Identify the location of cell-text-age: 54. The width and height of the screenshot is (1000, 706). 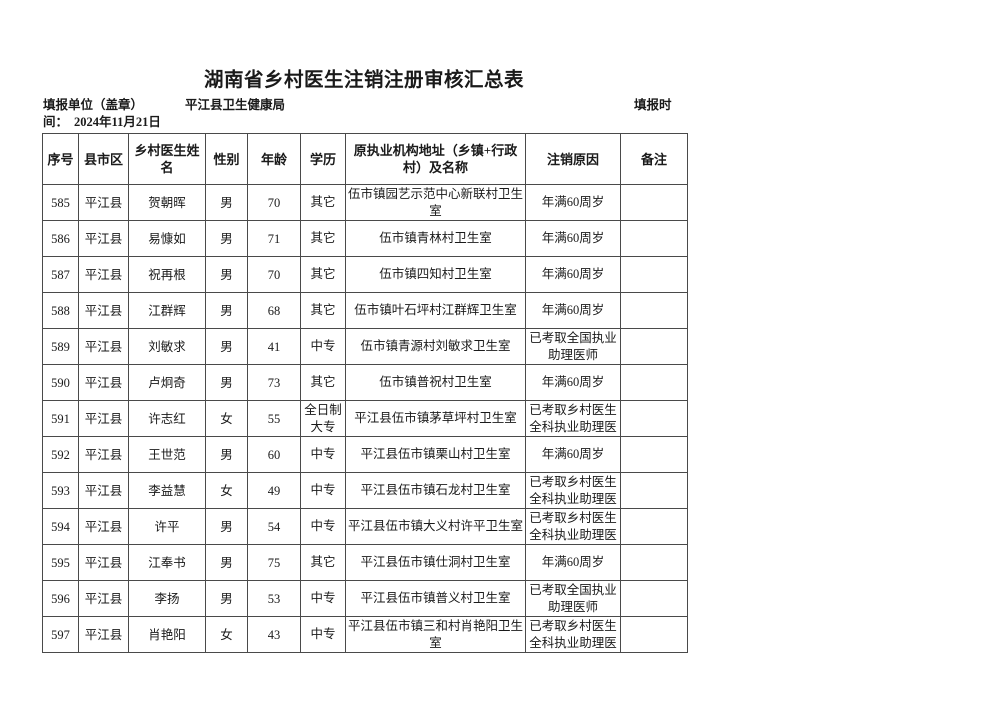
(274, 526).